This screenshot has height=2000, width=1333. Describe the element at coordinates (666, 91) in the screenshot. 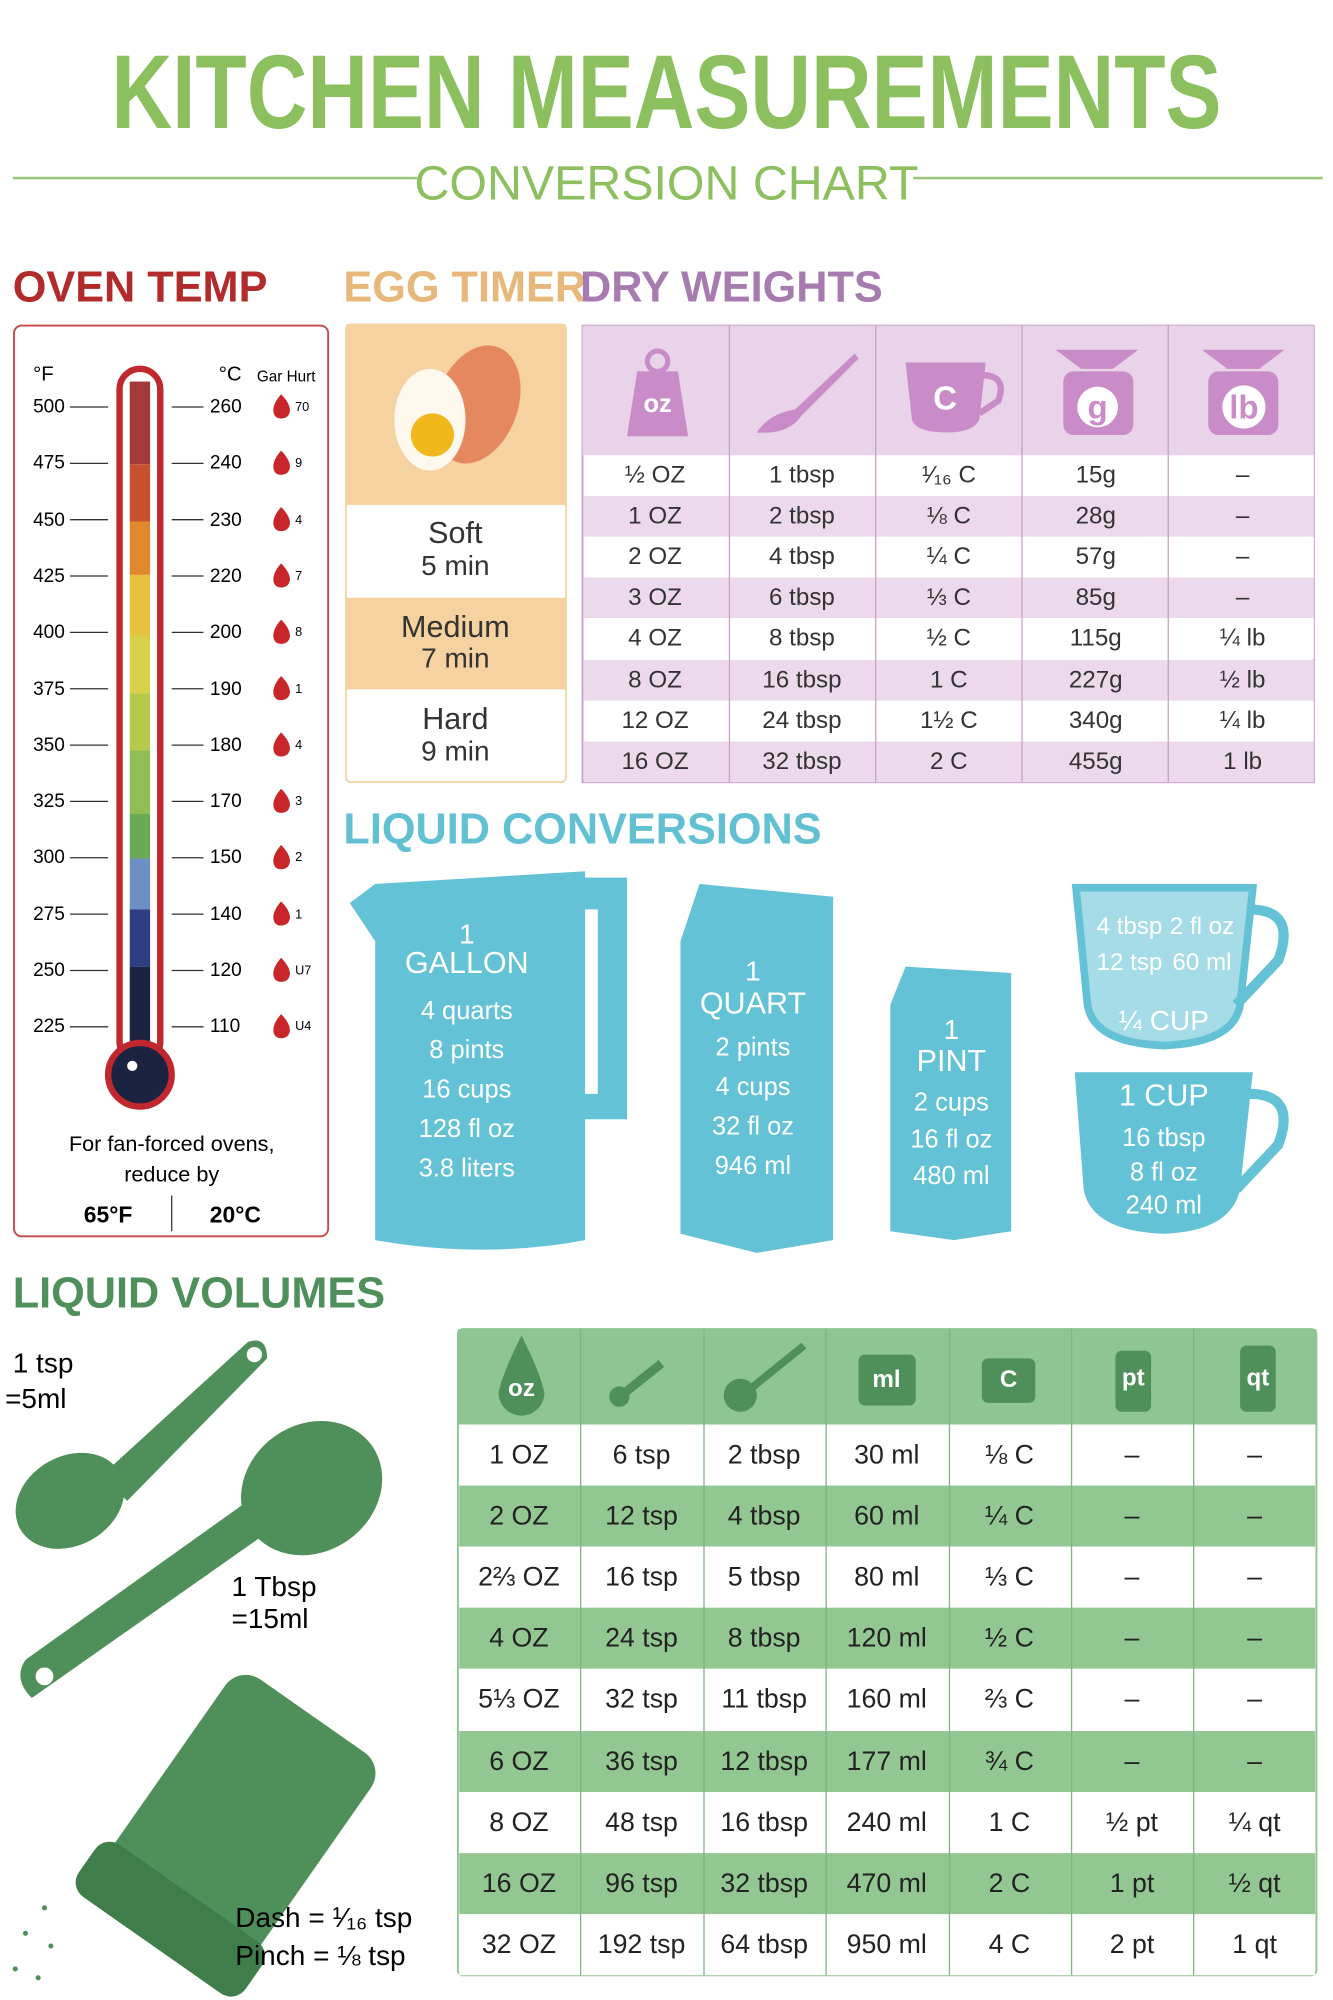

I see `title: KITCHEN MEASUREMENTS` at that location.